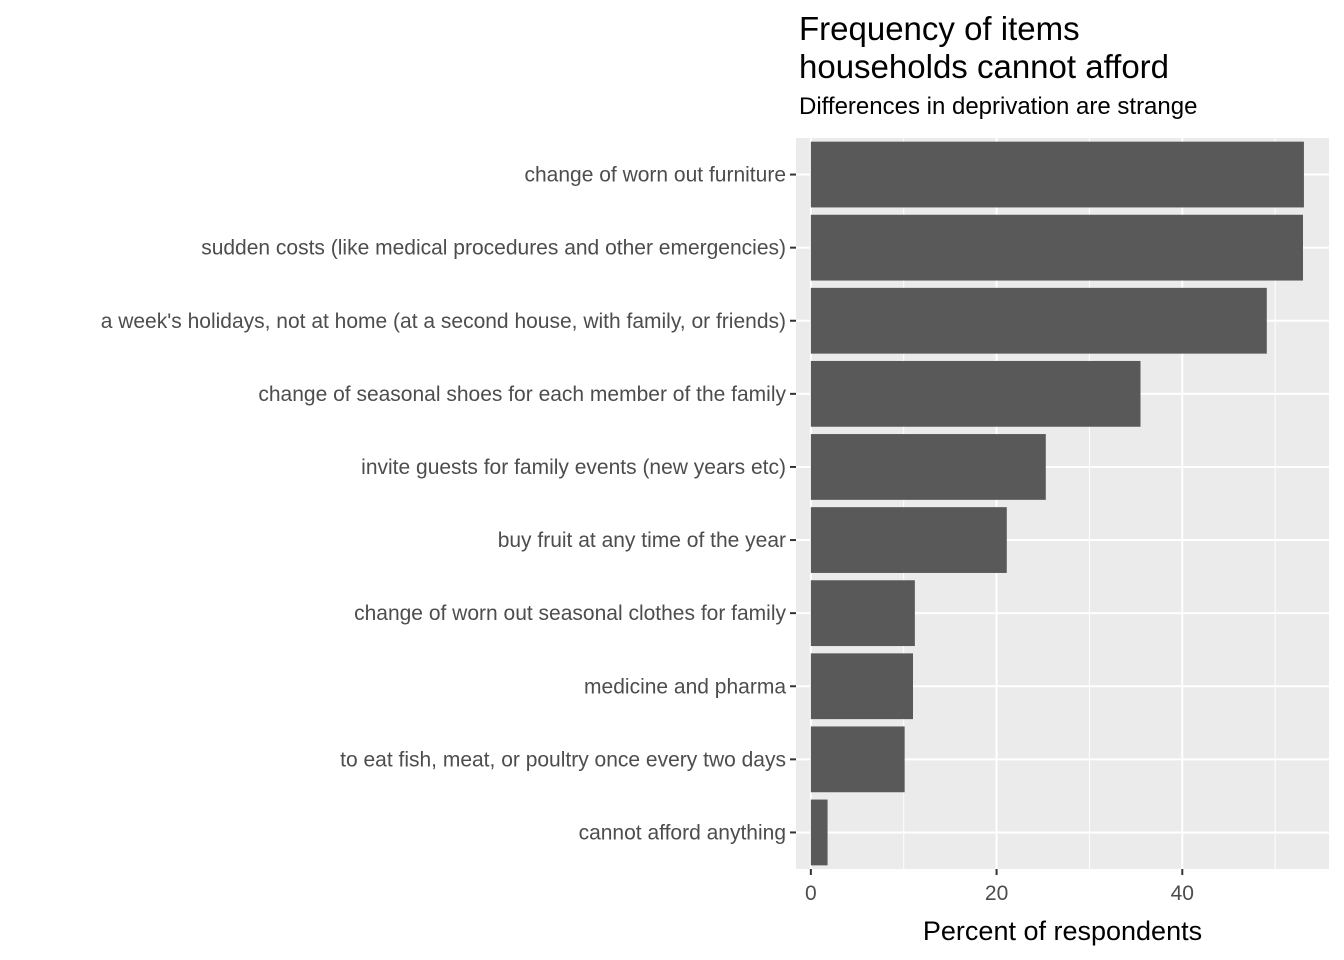 The width and height of the screenshot is (1344, 960). I want to click on chart-title-line-1: Frequency of items, so click(939, 28).